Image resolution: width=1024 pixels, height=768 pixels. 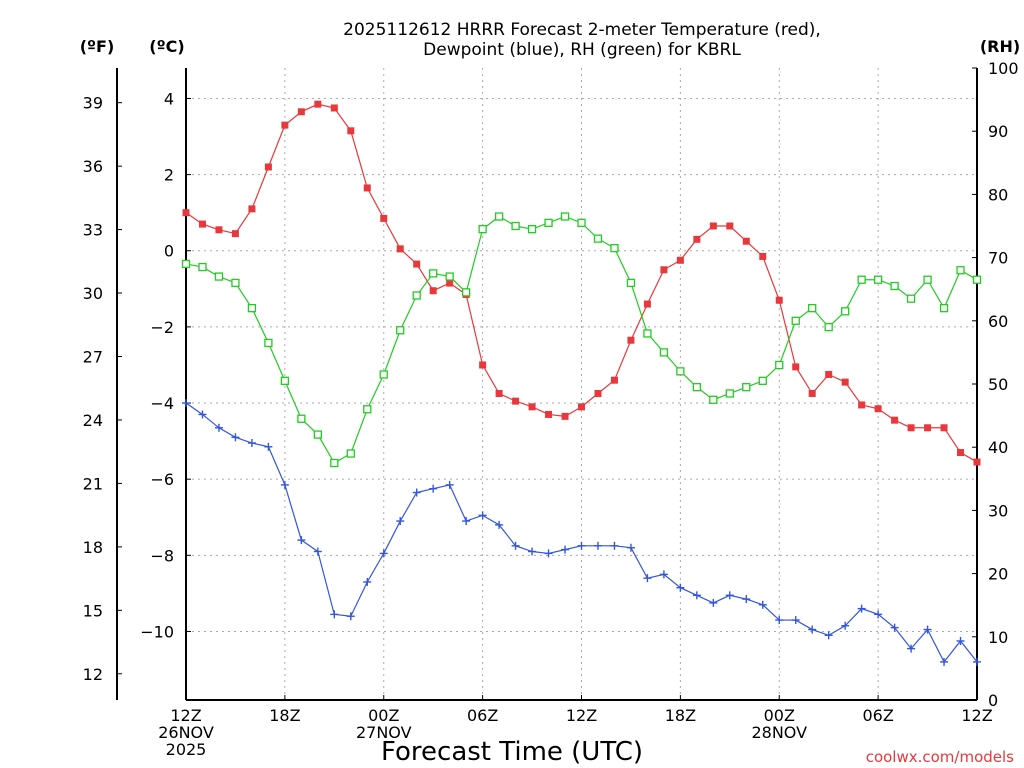 I want to click on credit-text: coolwx.com/models, so click(x=940, y=757).